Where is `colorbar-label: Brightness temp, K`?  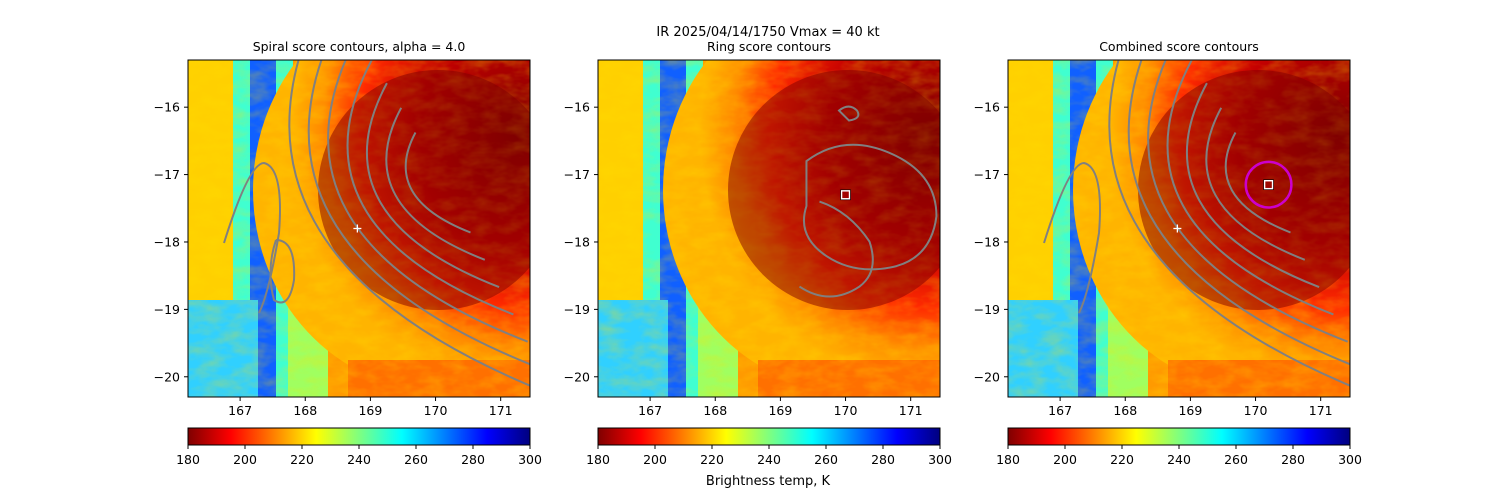
colorbar-label: Brightness temp, K is located at coordinates (768, 481).